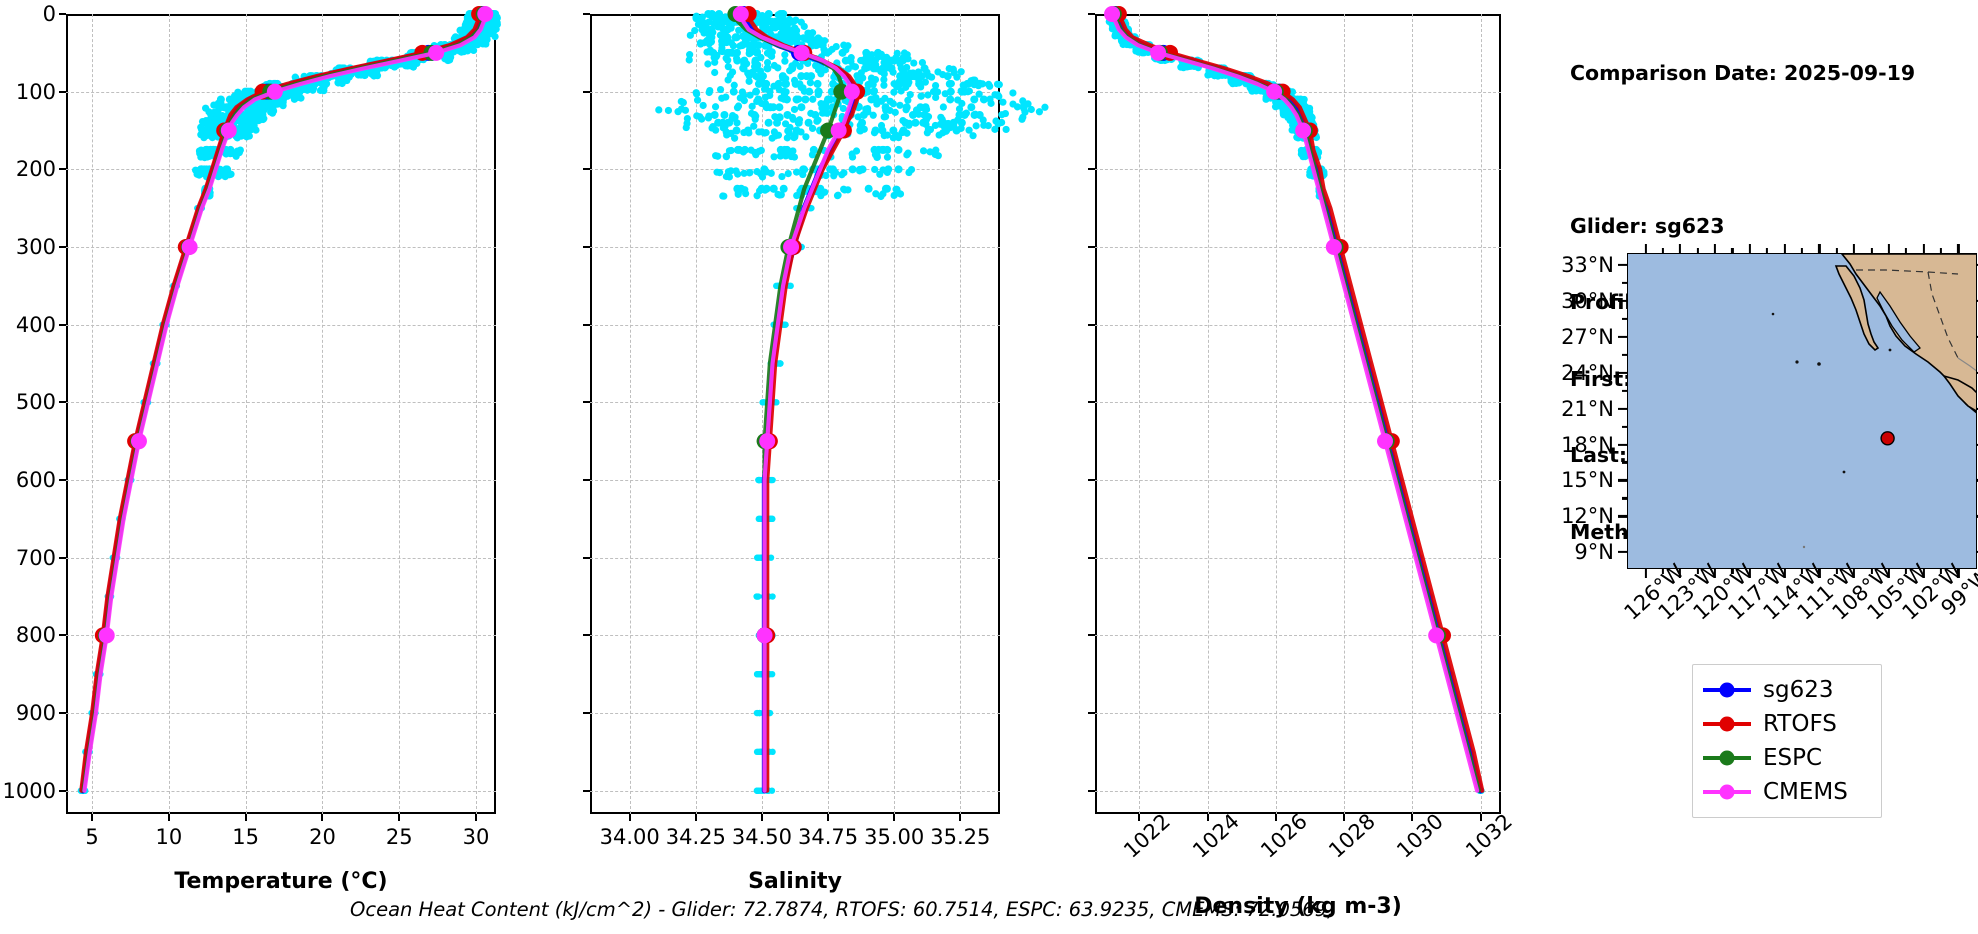 The width and height of the screenshot is (1978, 934). Describe the element at coordinates (761, 837) in the screenshot. I see `value-tick-label: 34.50` at that location.